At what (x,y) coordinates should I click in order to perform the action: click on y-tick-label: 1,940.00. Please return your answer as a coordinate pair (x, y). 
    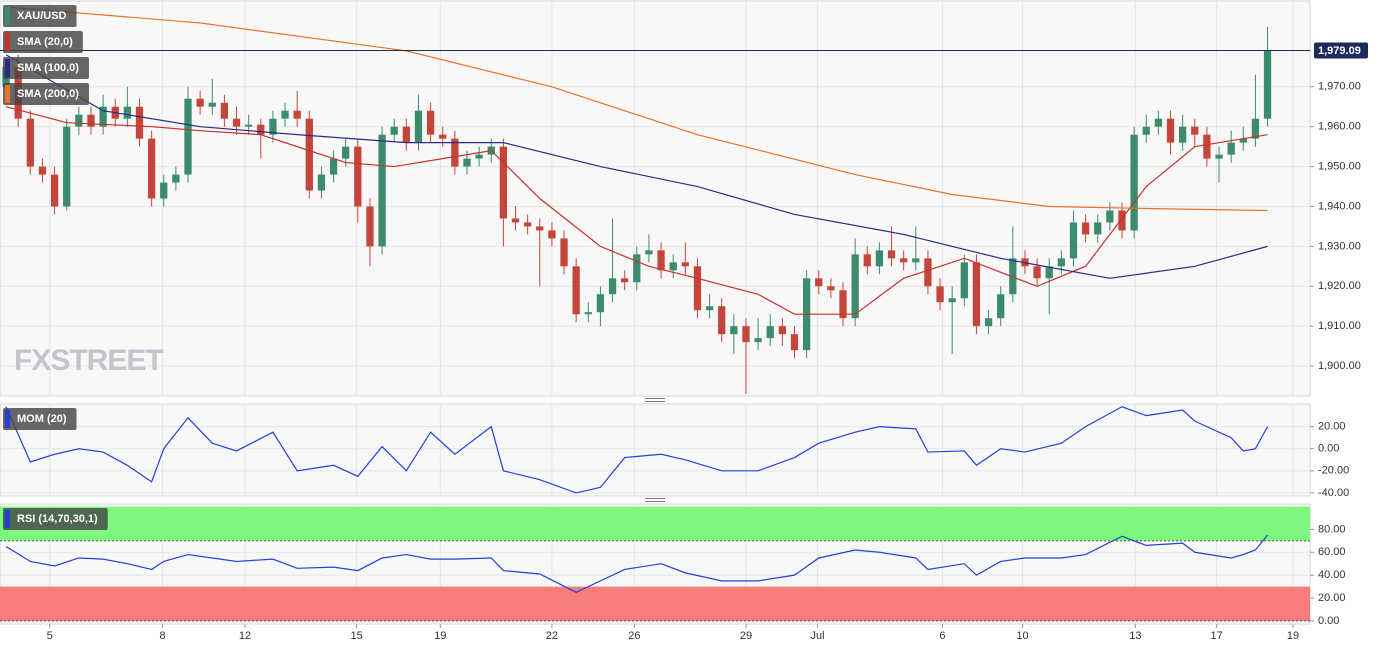
    Looking at the image, I should click on (1339, 206).